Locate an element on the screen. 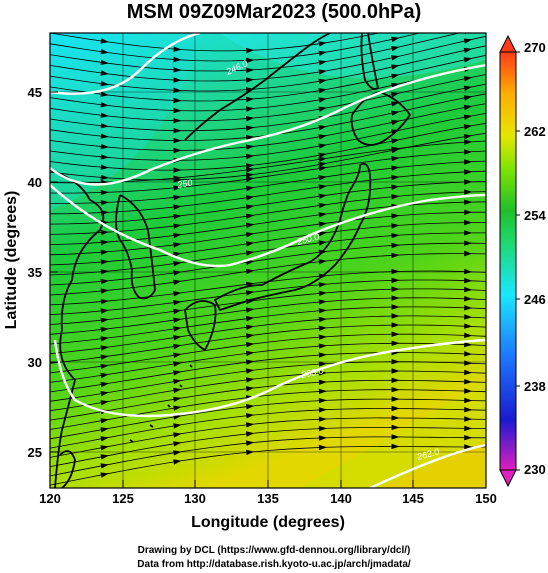 This screenshot has height=573, width=548. y-tick-label: 30 is located at coordinates (35, 362).